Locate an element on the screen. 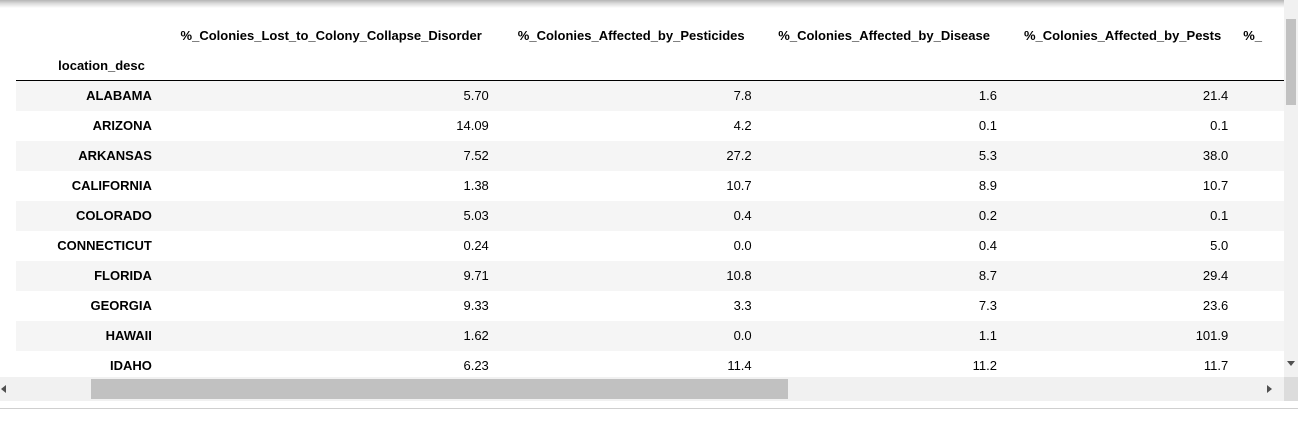 This screenshot has width=1298, height=421. table-cell: 7.8 is located at coordinates (742, 96).